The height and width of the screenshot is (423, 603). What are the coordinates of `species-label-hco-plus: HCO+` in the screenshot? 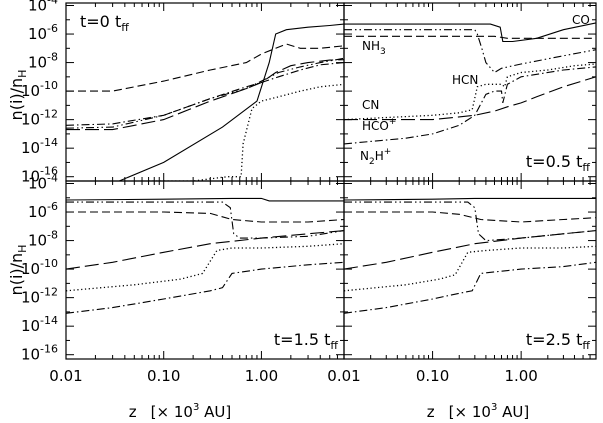 It's located at (379, 125).